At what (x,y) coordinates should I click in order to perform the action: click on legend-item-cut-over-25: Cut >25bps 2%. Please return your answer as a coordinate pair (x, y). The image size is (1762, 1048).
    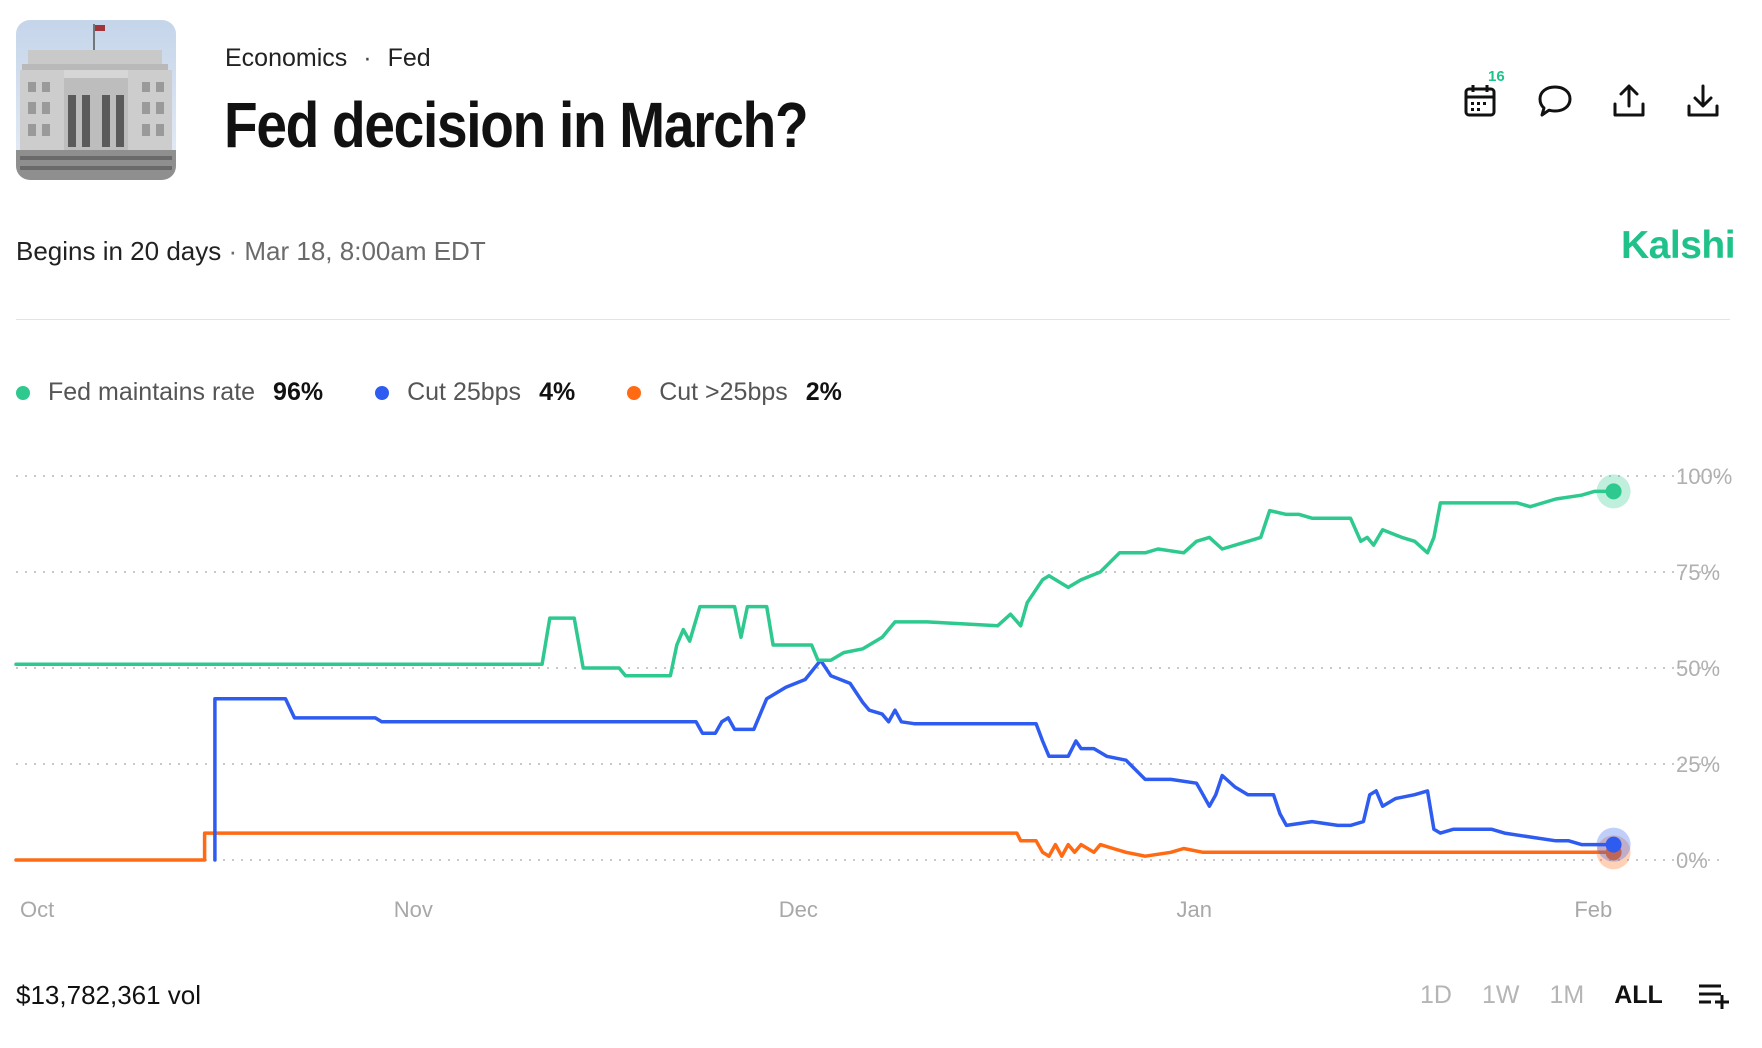
    Looking at the image, I should click on (734, 392).